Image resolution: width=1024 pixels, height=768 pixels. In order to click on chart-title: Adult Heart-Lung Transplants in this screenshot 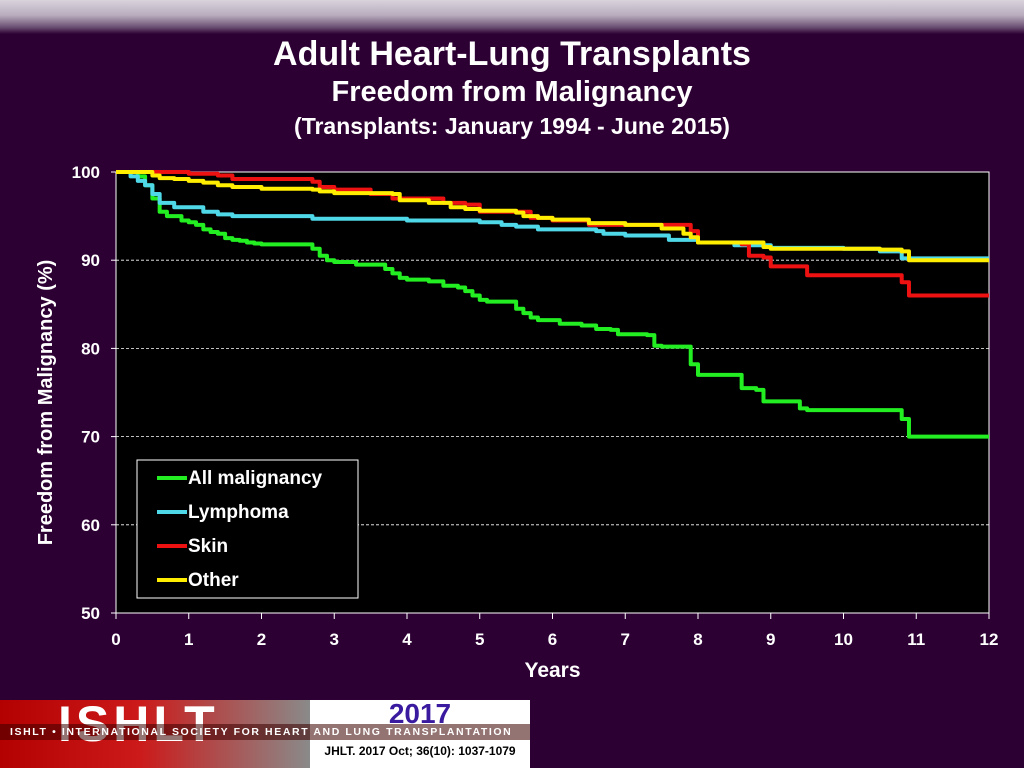, I will do `click(512, 54)`.